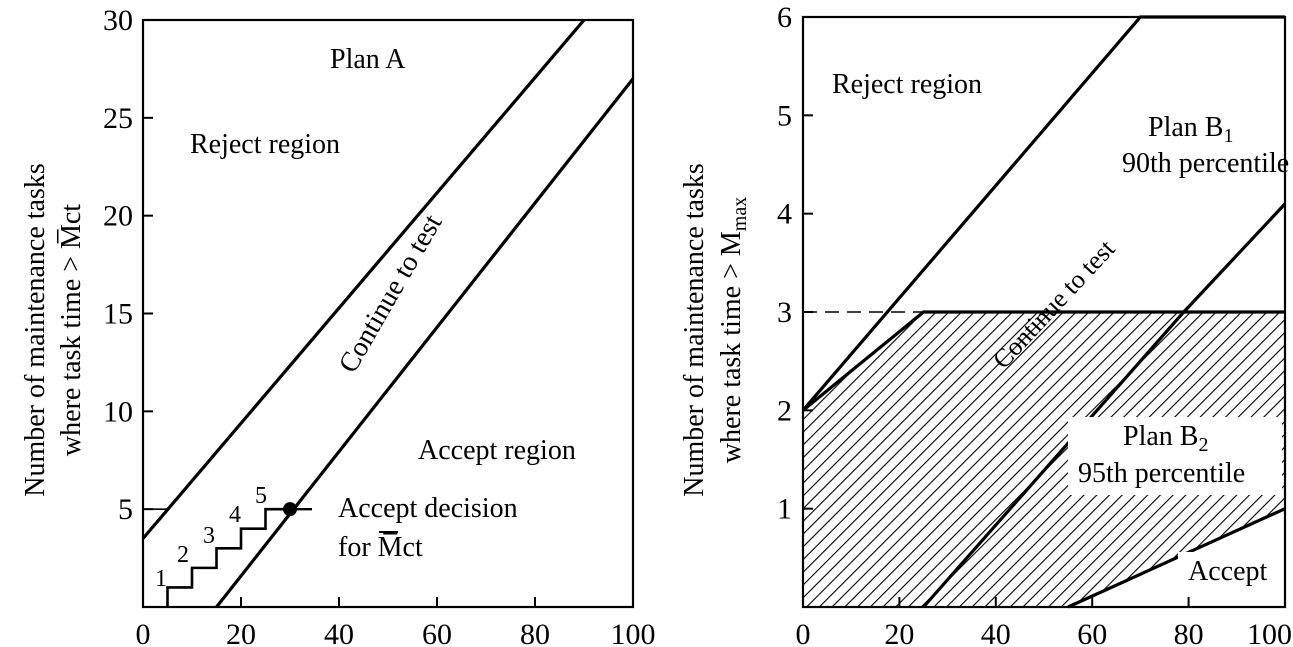 The height and width of the screenshot is (647, 1293). I want to click on accept-label: Accept, so click(1228, 571).